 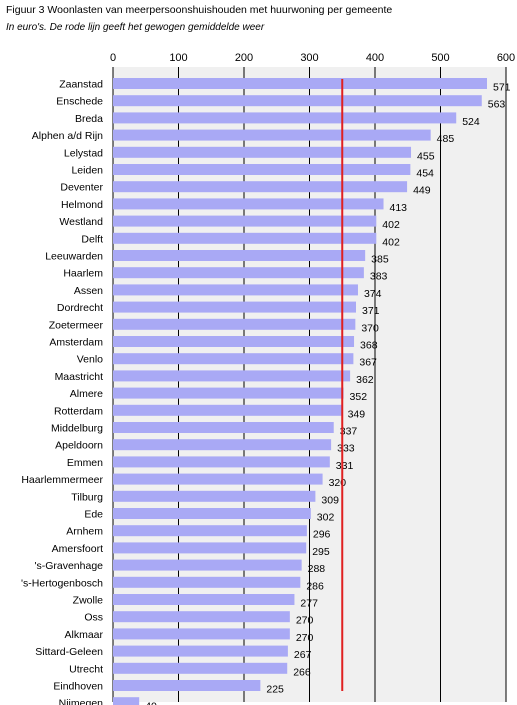 What do you see at coordinates (371, 311) in the screenshot?
I see `value-label: 371` at bounding box center [371, 311].